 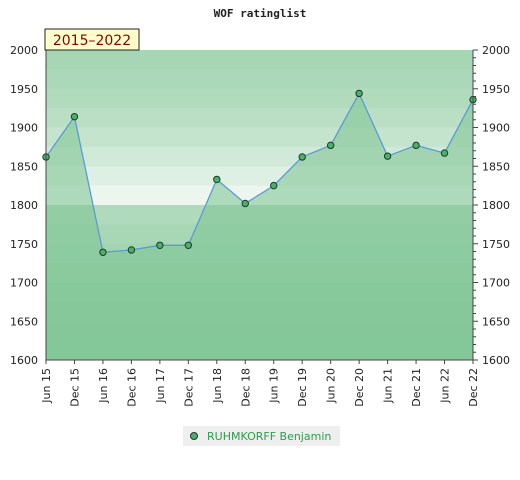 I want to click on y-tick-label-left: 1800, so click(x=24, y=205).